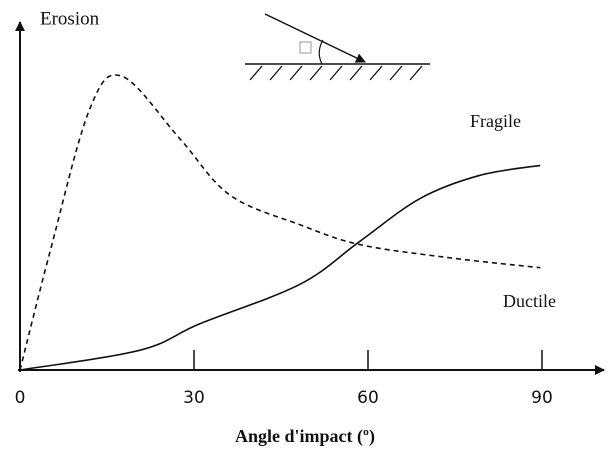  Describe the element at coordinates (70, 18) in the screenshot. I see `y-axis-label: Erosion` at that location.